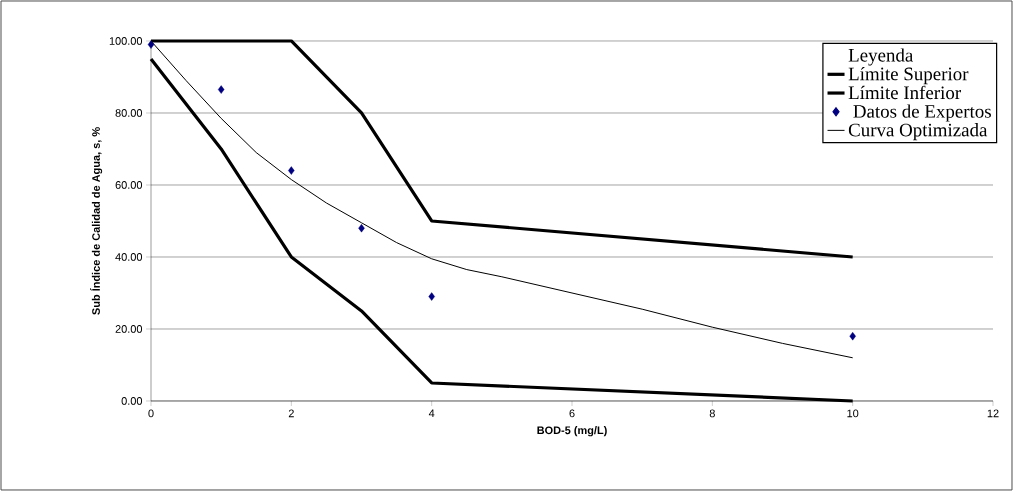 The width and height of the screenshot is (1013, 491). I want to click on y-axis-title: Sub Índice de Calidad de Agua, s, %, so click(96, 221).